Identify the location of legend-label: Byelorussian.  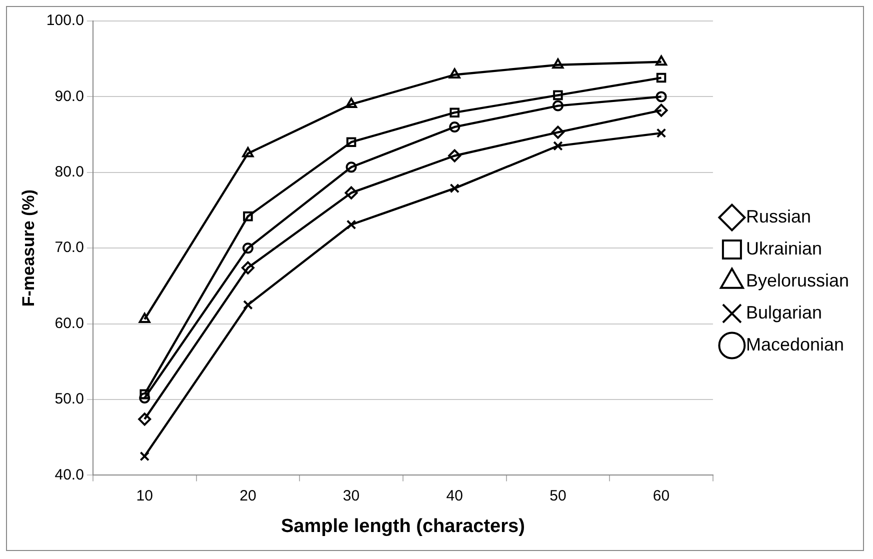
(798, 280).